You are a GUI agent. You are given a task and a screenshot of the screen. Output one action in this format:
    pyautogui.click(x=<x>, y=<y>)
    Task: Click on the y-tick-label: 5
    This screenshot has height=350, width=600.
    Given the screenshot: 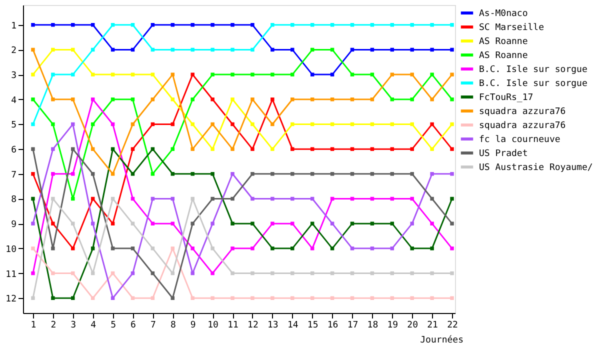 What is the action you would take?
    pyautogui.click(x=13, y=125)
    